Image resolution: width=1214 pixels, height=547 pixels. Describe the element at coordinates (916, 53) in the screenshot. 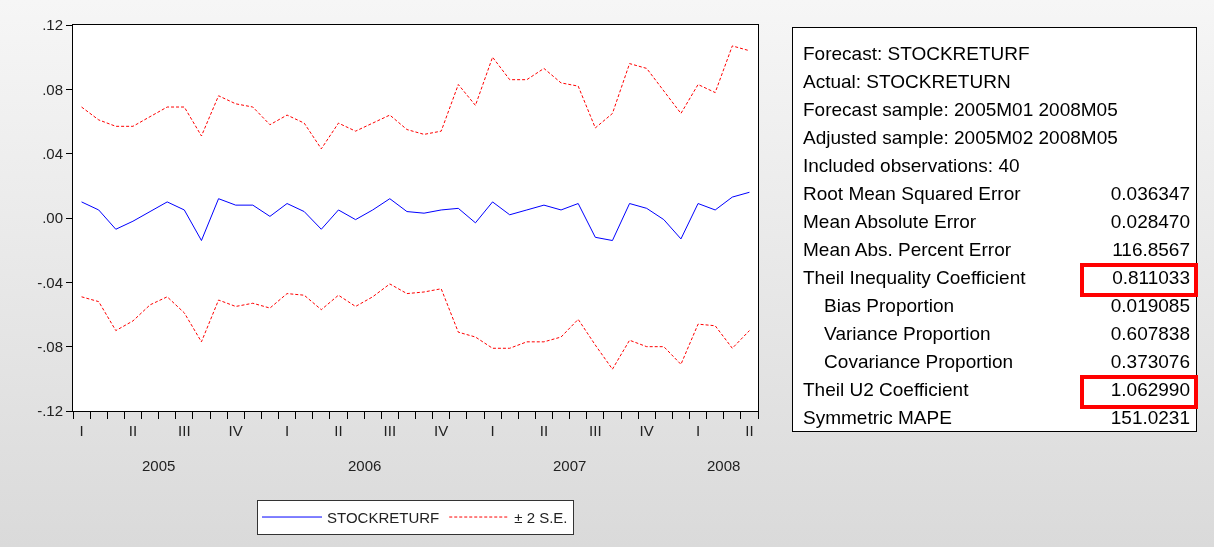

I see `category-label: Forecast: STOCKRETURF` at that location.